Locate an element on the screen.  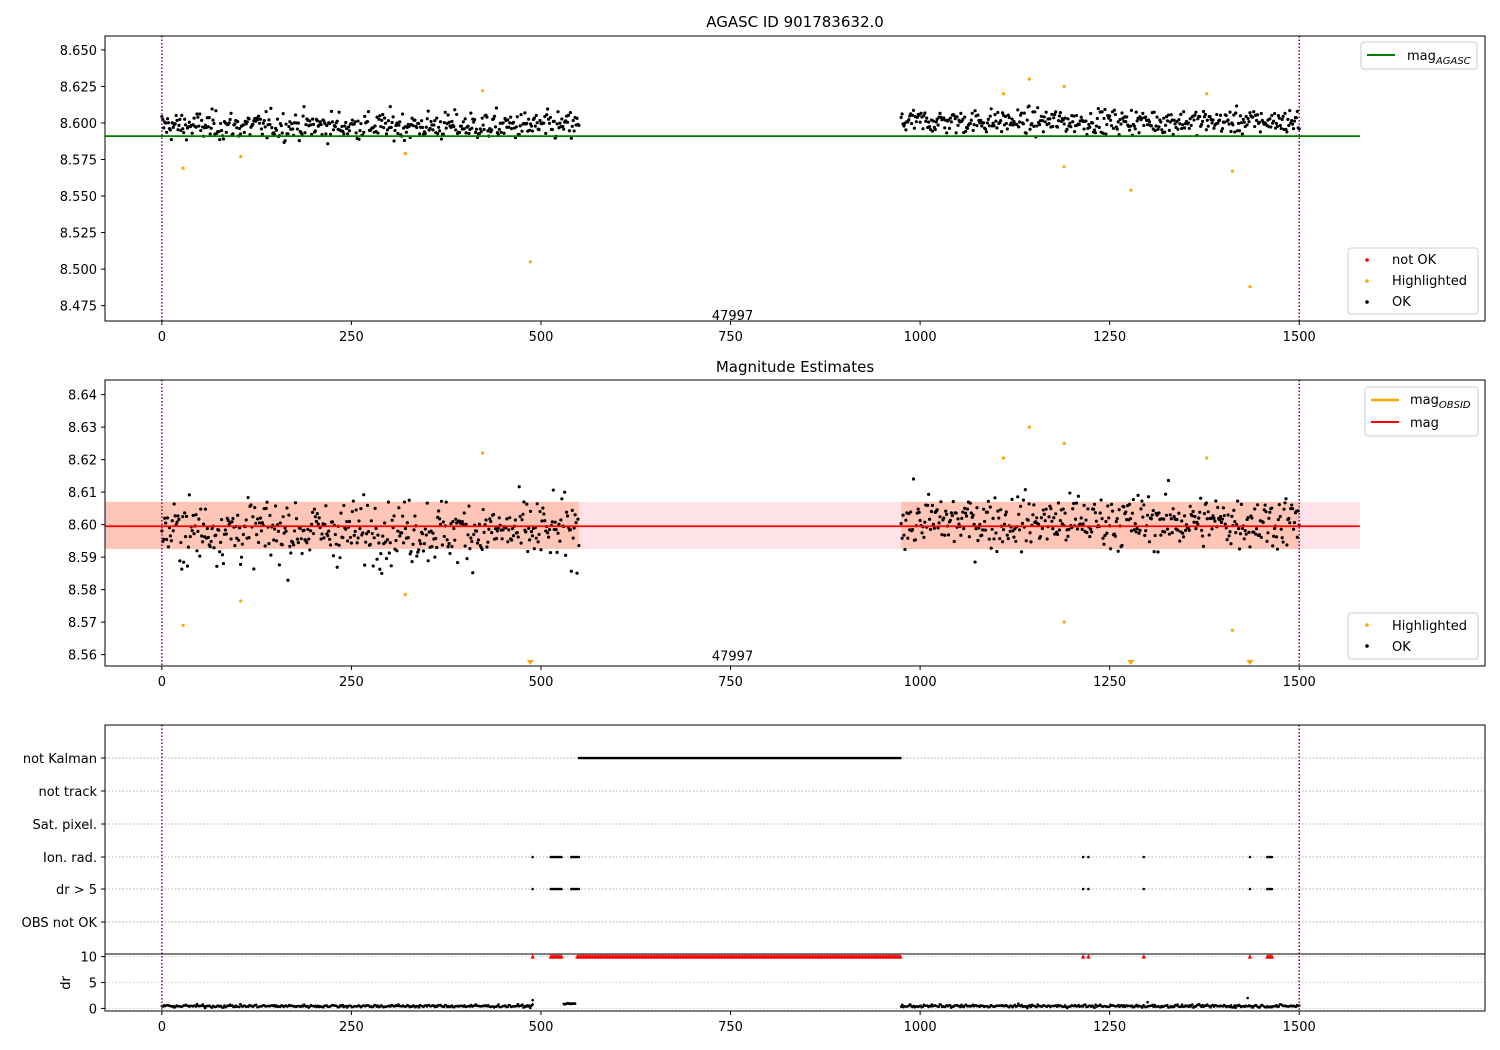
agasc-ytick-label: 8.600 is located at coordinates (78, 124).